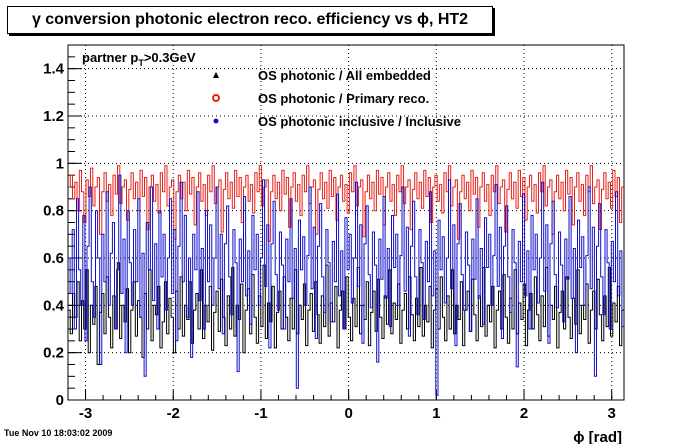 The height and width of the screenshot is (444, 692). Describe the element at coordinates (348, 413) in the screenshot. I see `x-tick-label: 0` at that location.